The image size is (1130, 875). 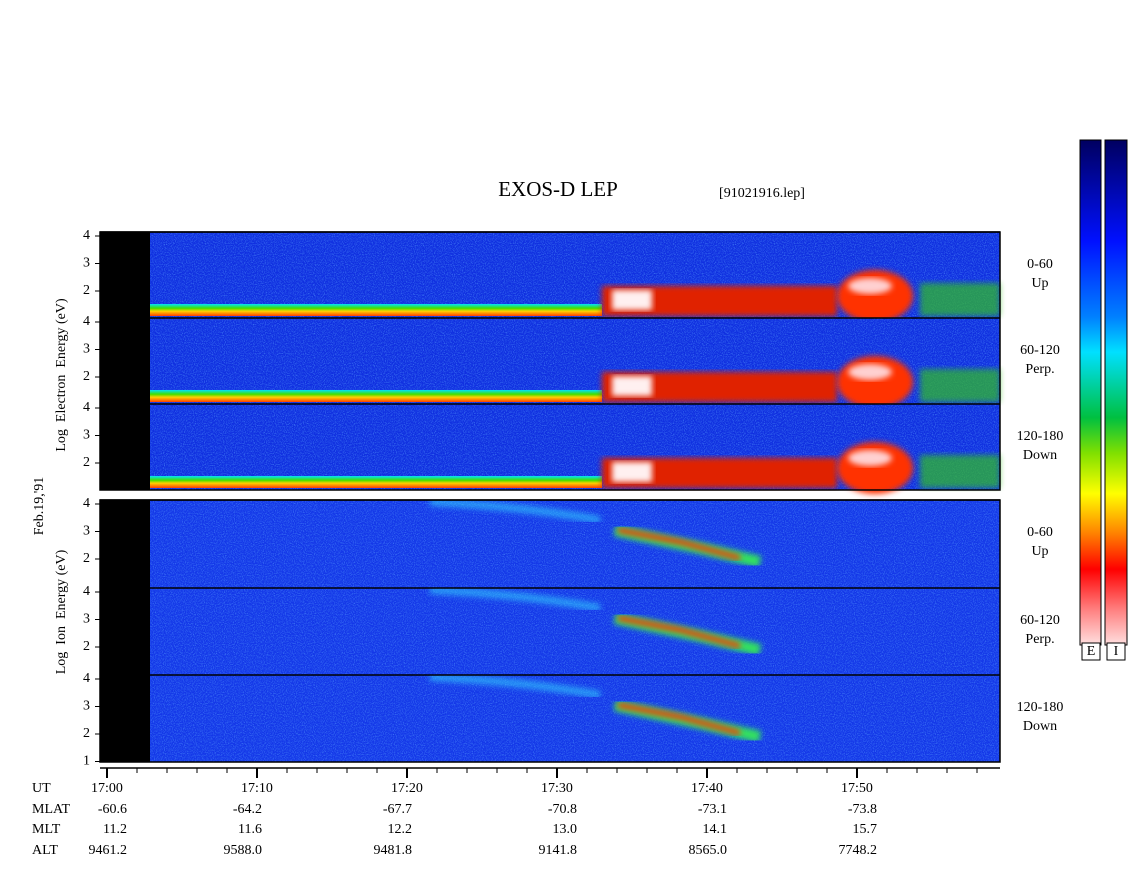 What do you see at coordinates (46, 829) in the screenshot?
I see `row-label: MLT` at bounding box center [46, 829].